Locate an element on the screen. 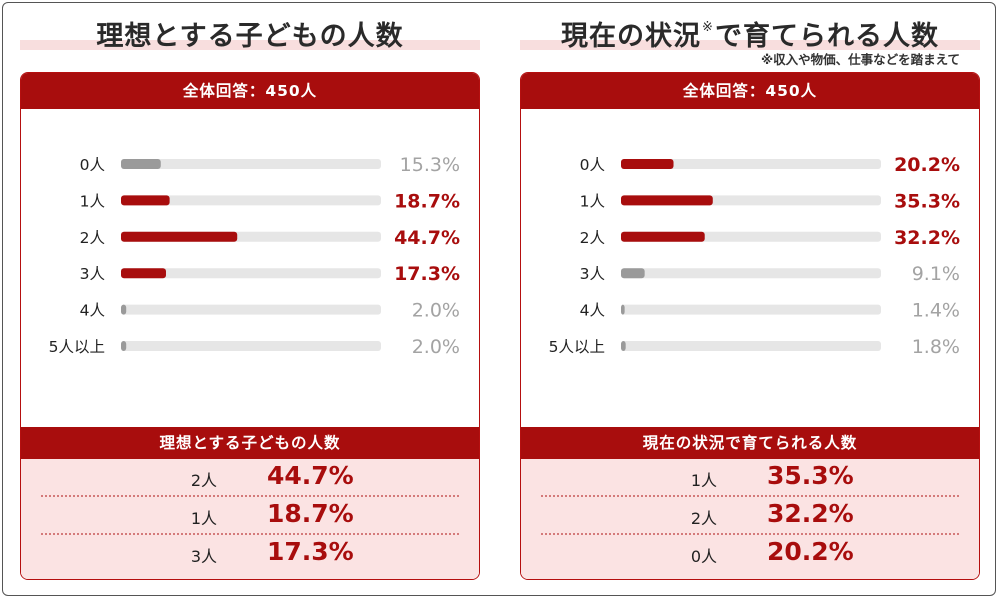 The height and width of the screenshot is (600, 1000). current-title: 現在の状況※で育てられる人数 is located at coordinates (750, 33).